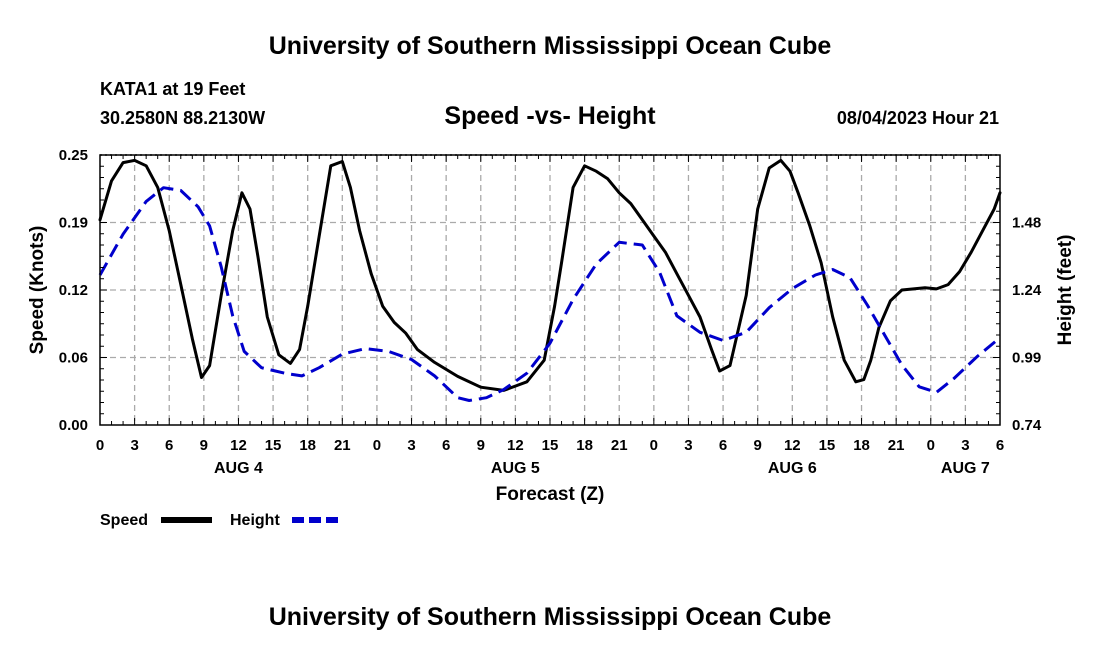  What do you see at coordinates (73, 290) in the screenshot?
I see `y-tick-label-left: 0.12` at bounding box center [73, 290].